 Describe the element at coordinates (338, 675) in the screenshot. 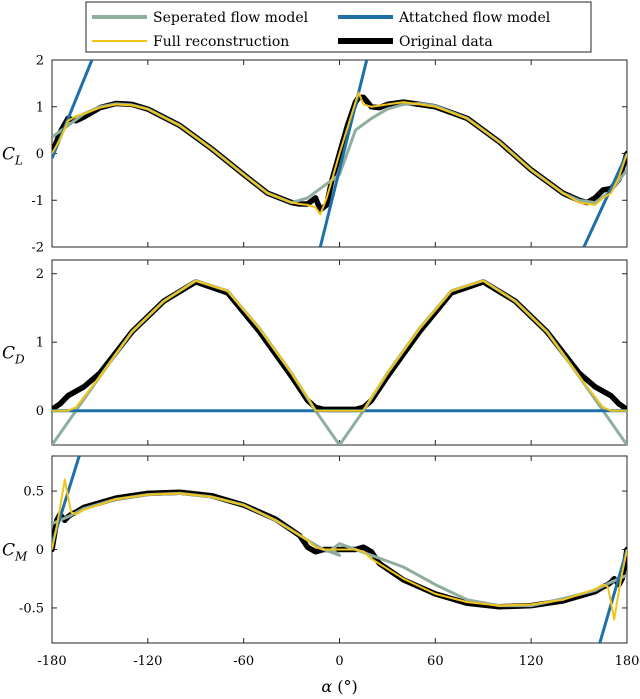

I see `x-axis: -180 -120 -60 0 60 120 180 α (°)` at that location.